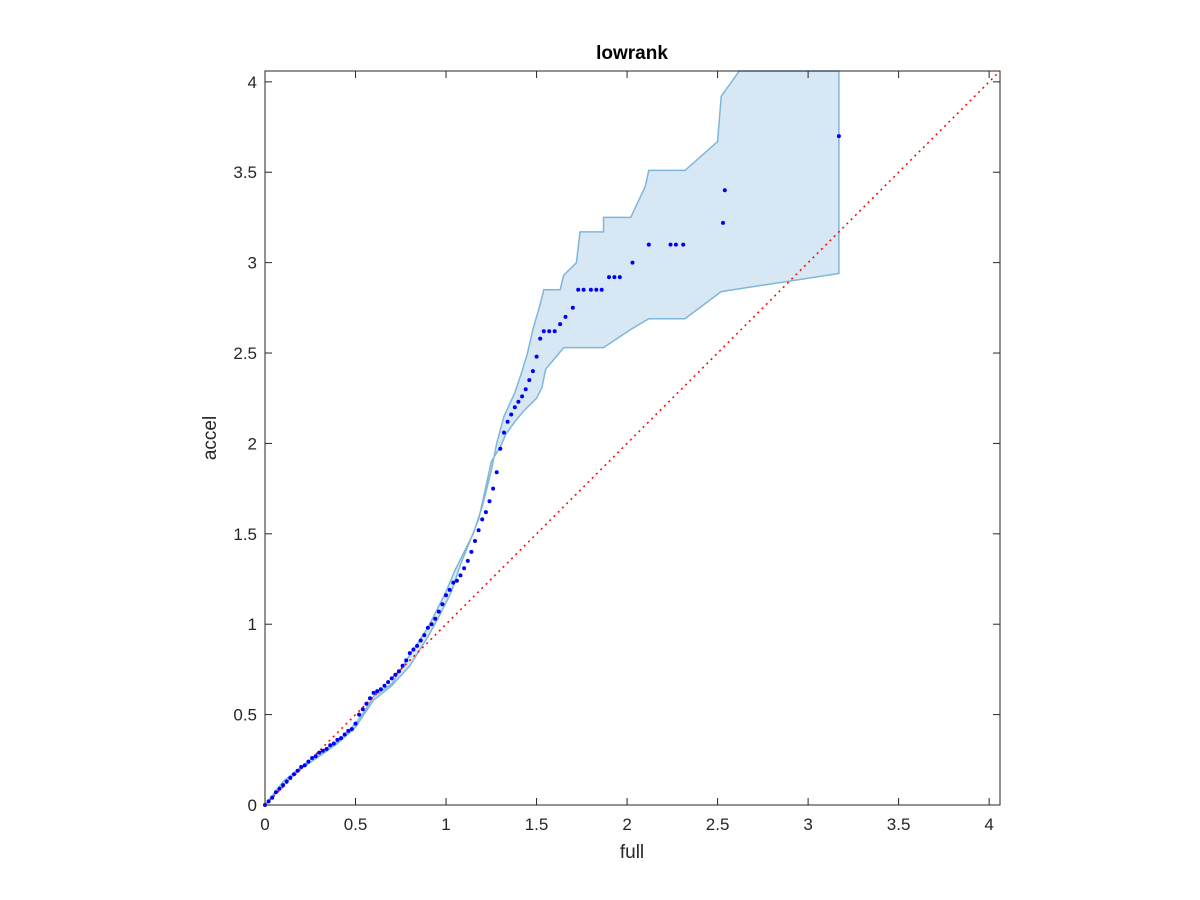 Image resolution: width=1200 pixels, height=900 pixels. Describe the element at coordinates (264, 824) in the screenshot. I see `x-tick-label: 0` at that location.